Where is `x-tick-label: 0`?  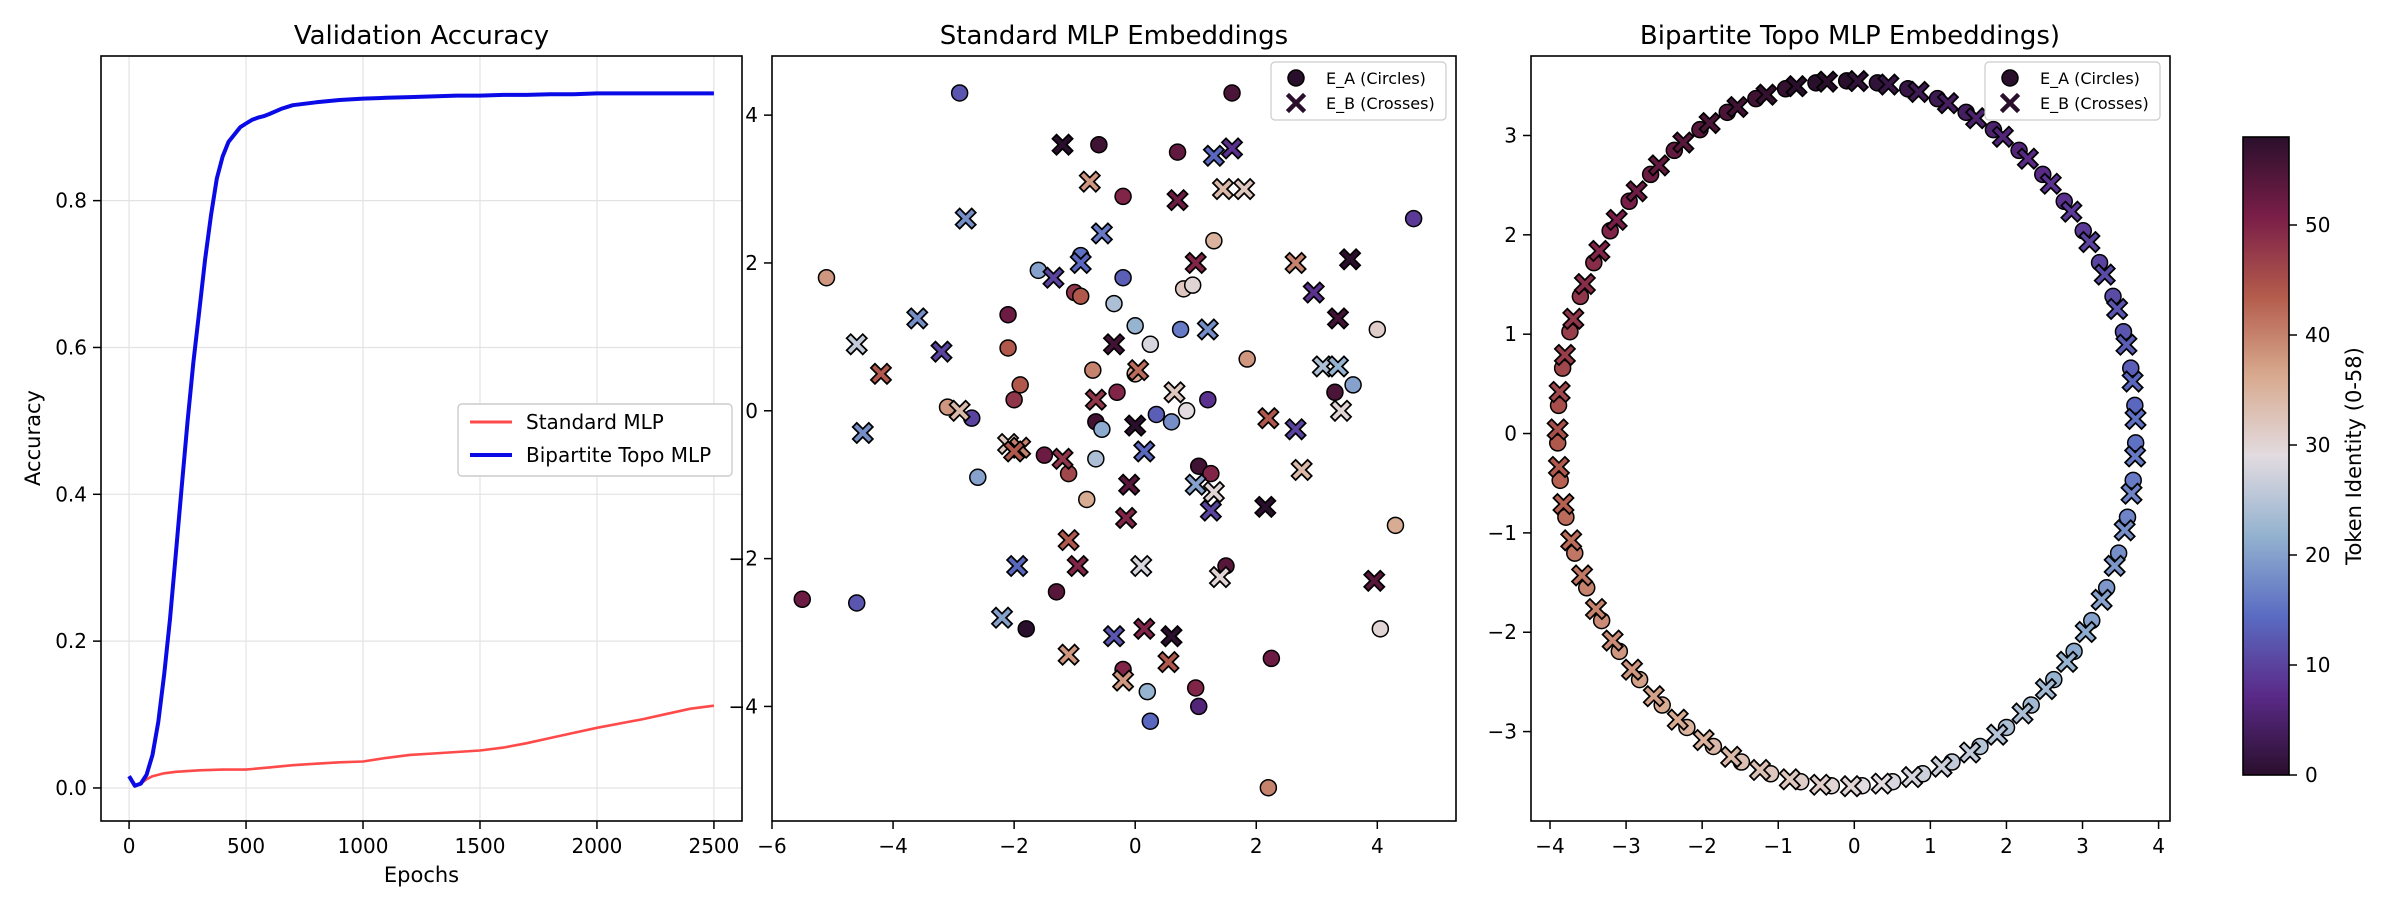
x-tick-label: 0 is located at coordinates (1135, 846).